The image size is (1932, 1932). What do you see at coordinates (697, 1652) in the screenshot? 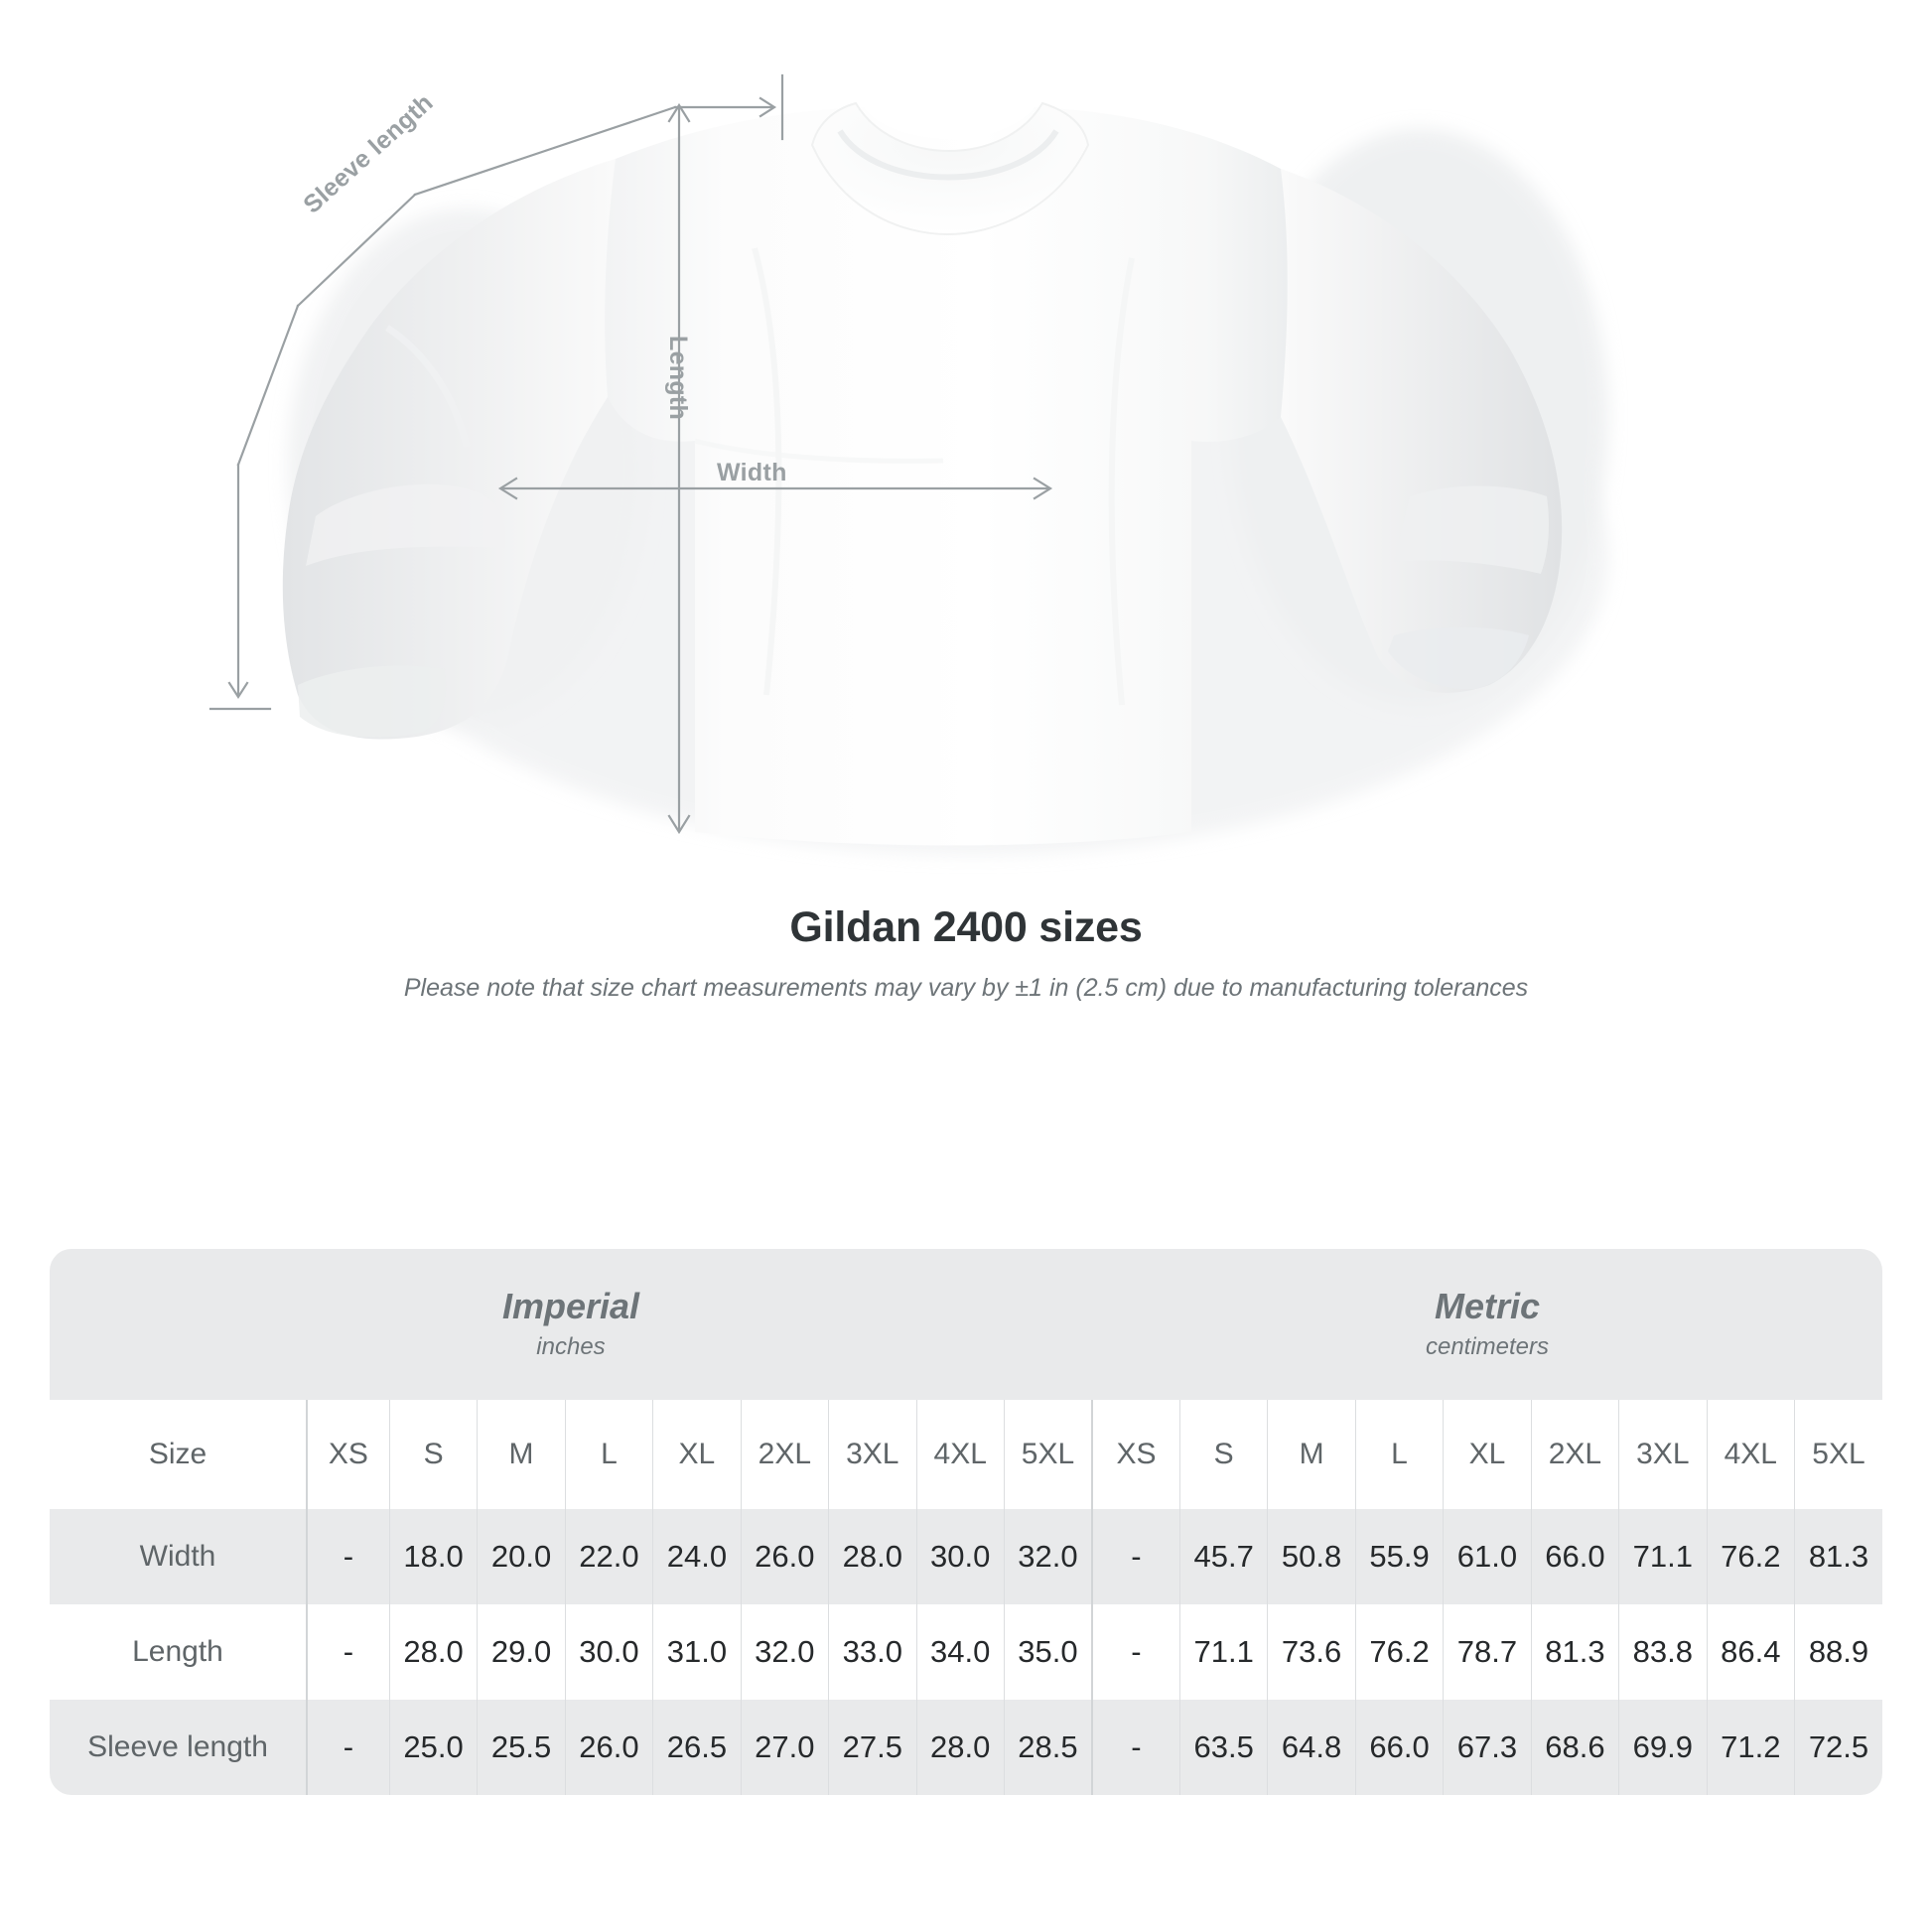
I see `cell-length-imperial-xl: 31.0` at bounding box center [697, 1652].